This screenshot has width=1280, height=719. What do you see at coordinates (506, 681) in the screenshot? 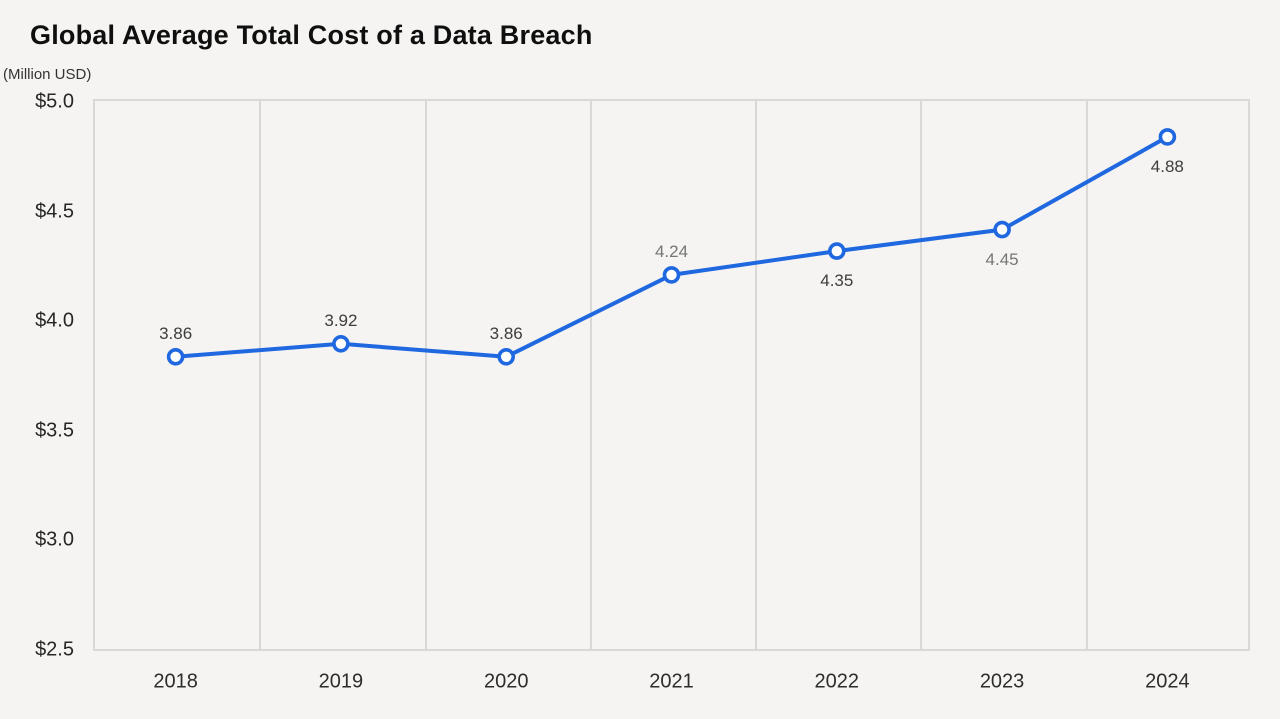
I see `x-axis-tick-label: 2020` at bounding box center [506, 681].